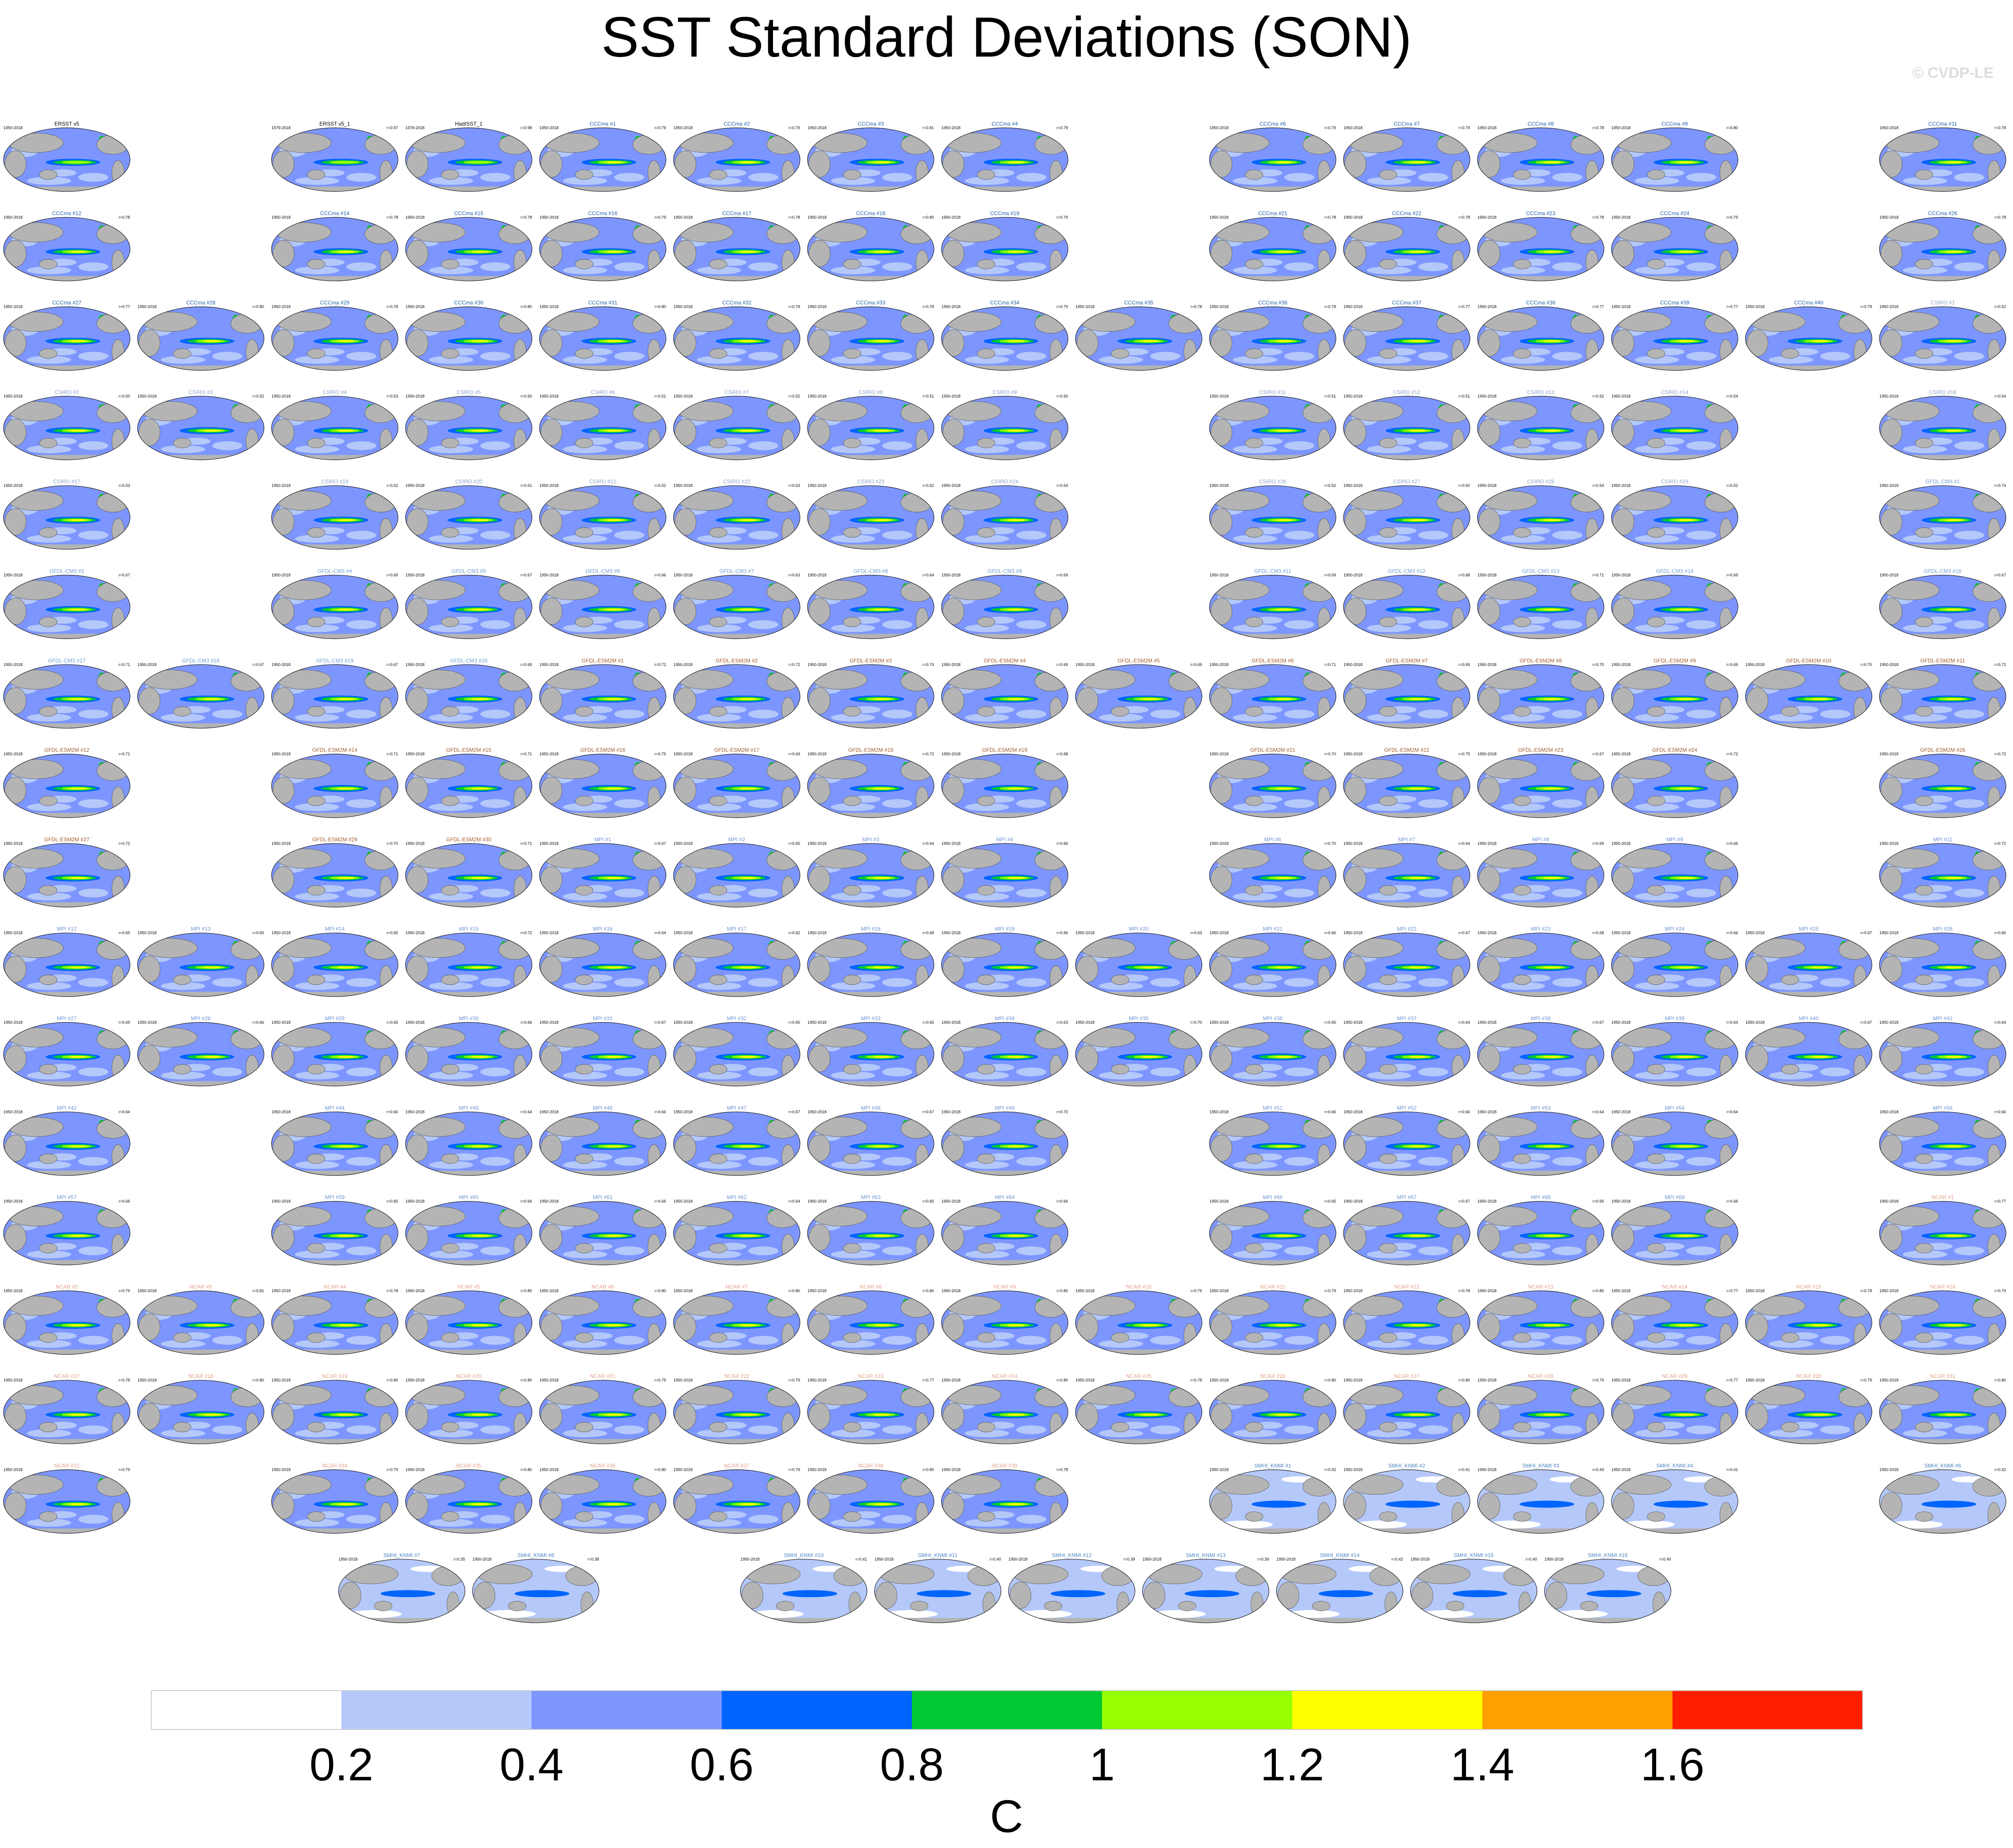 This screenshot has width=2013, height=1848. What do you see at coordinates (602, 750) in the screenshot?
I see `panel-title: GFDL-ESM2M #16` at bounding box center [602, 750].